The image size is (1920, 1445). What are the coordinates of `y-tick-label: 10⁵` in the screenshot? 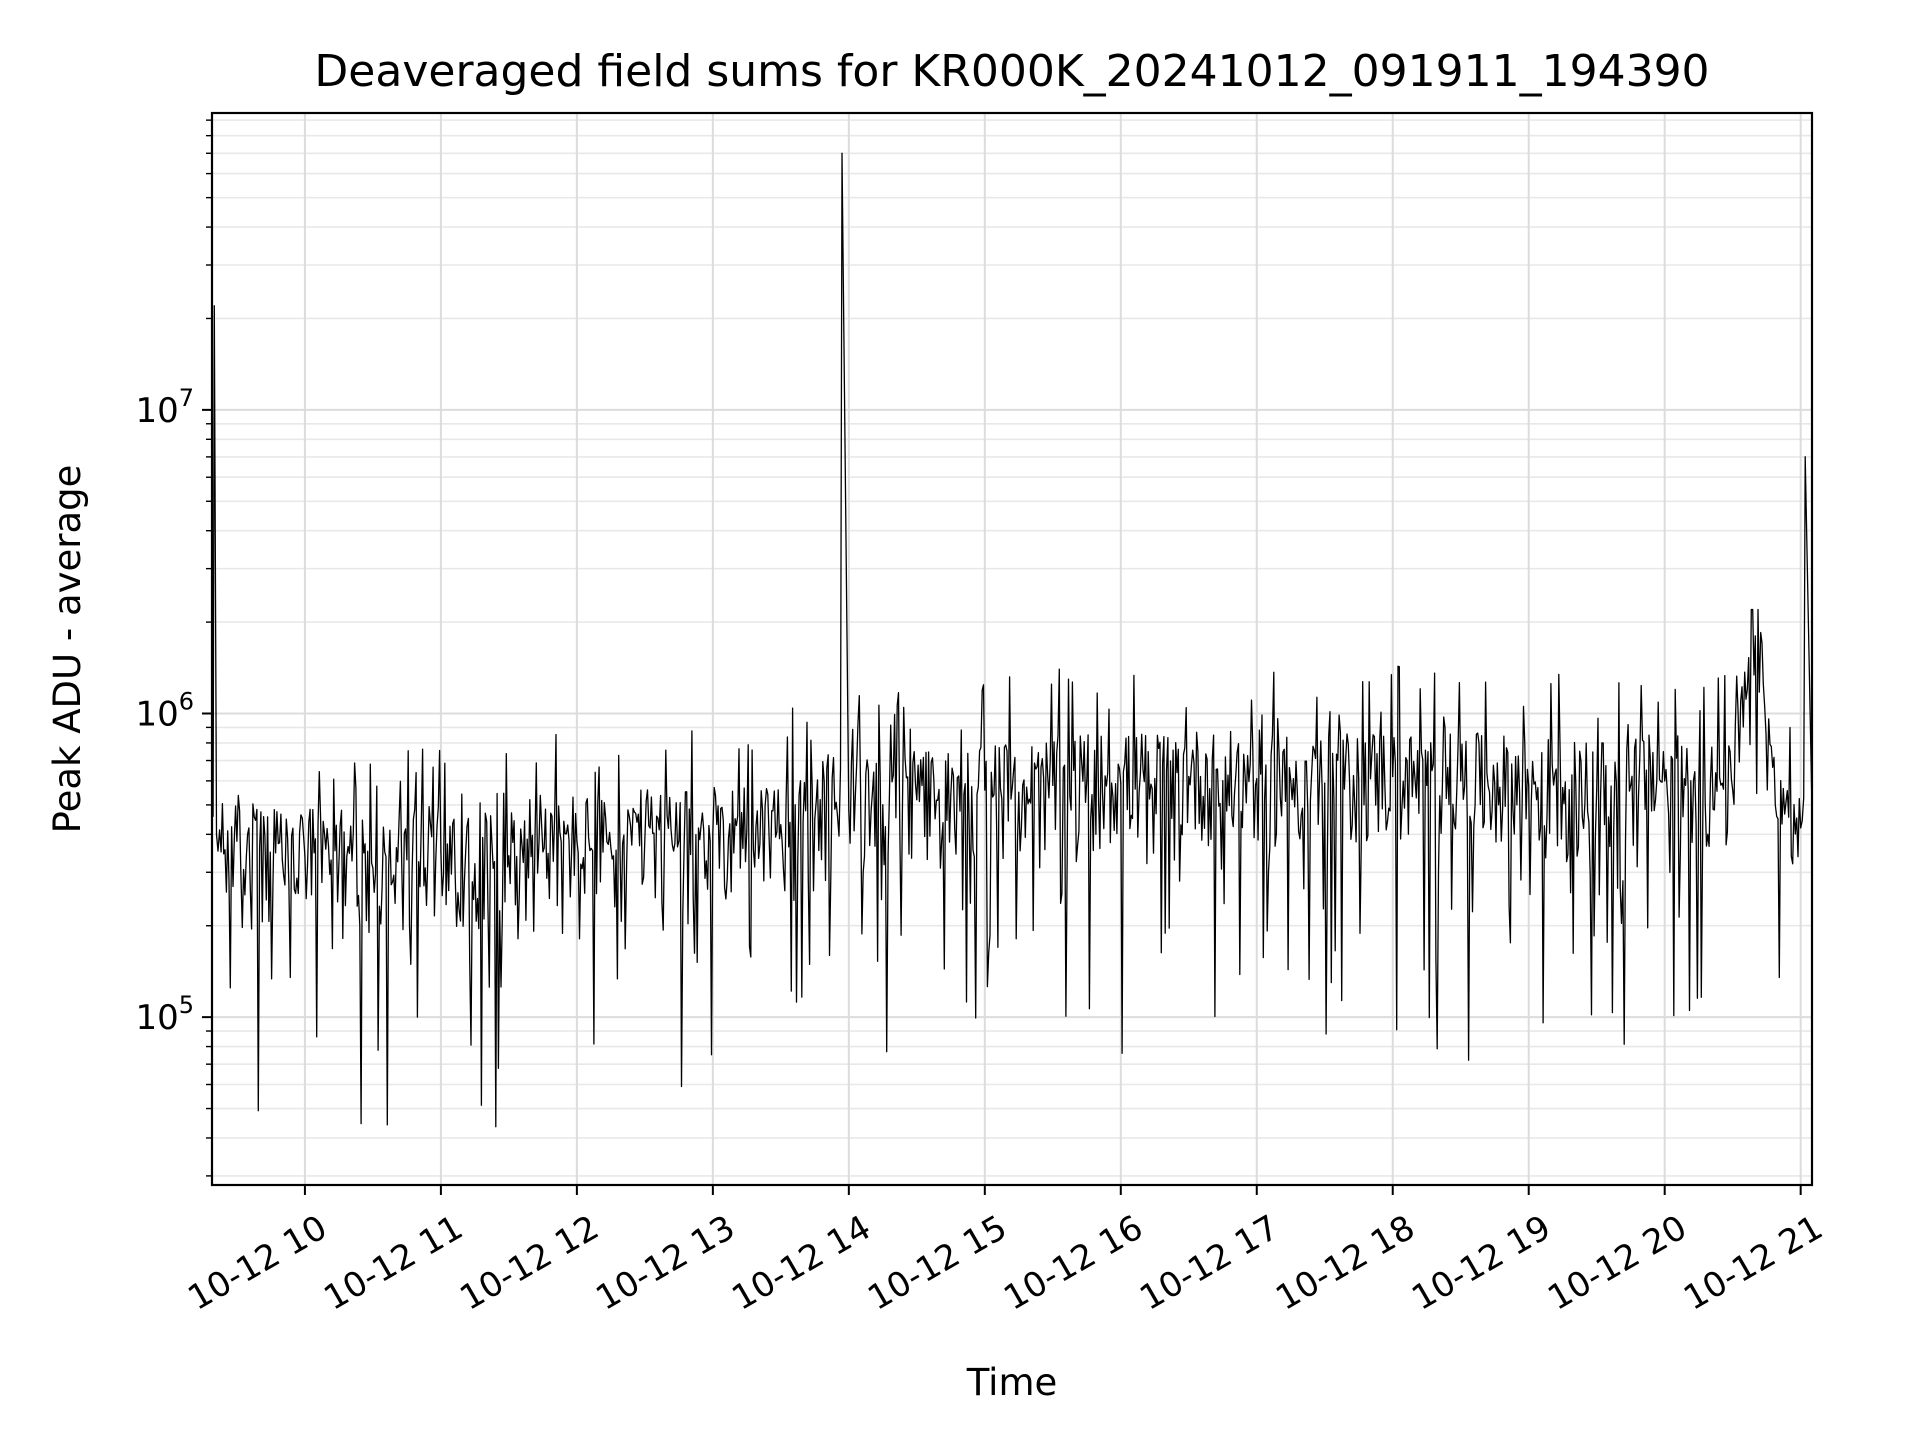 It's located at (164, 1014).